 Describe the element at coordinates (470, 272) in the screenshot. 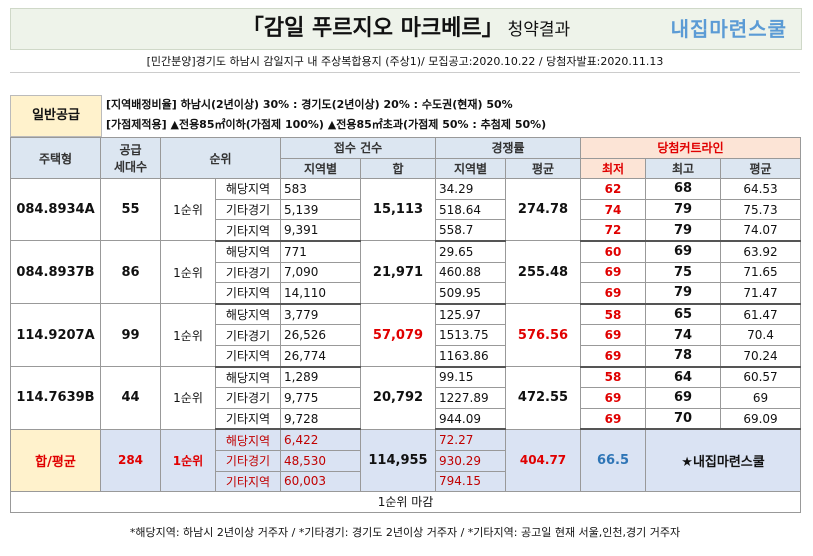

I see `cell: 460.88` at that location.